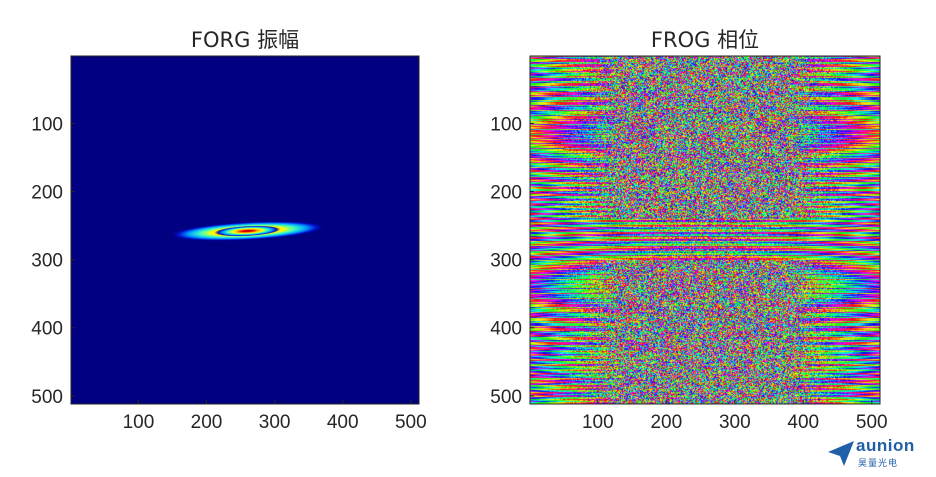  I want to click on phase-x-tick-label: 100, so click(598, 422).